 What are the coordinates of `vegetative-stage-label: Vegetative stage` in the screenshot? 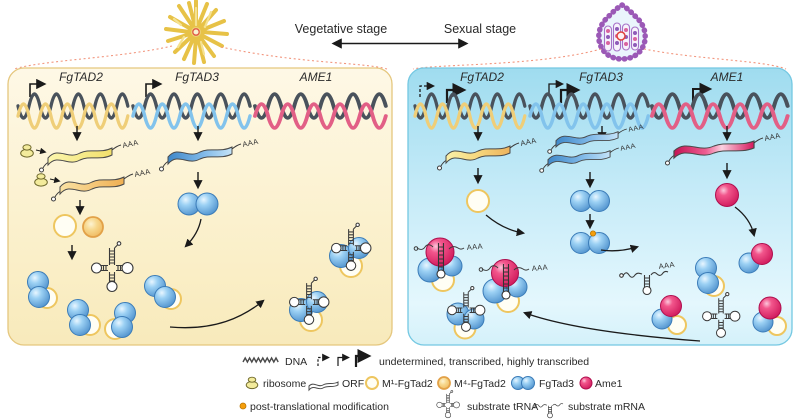 It's located at (341, 29).